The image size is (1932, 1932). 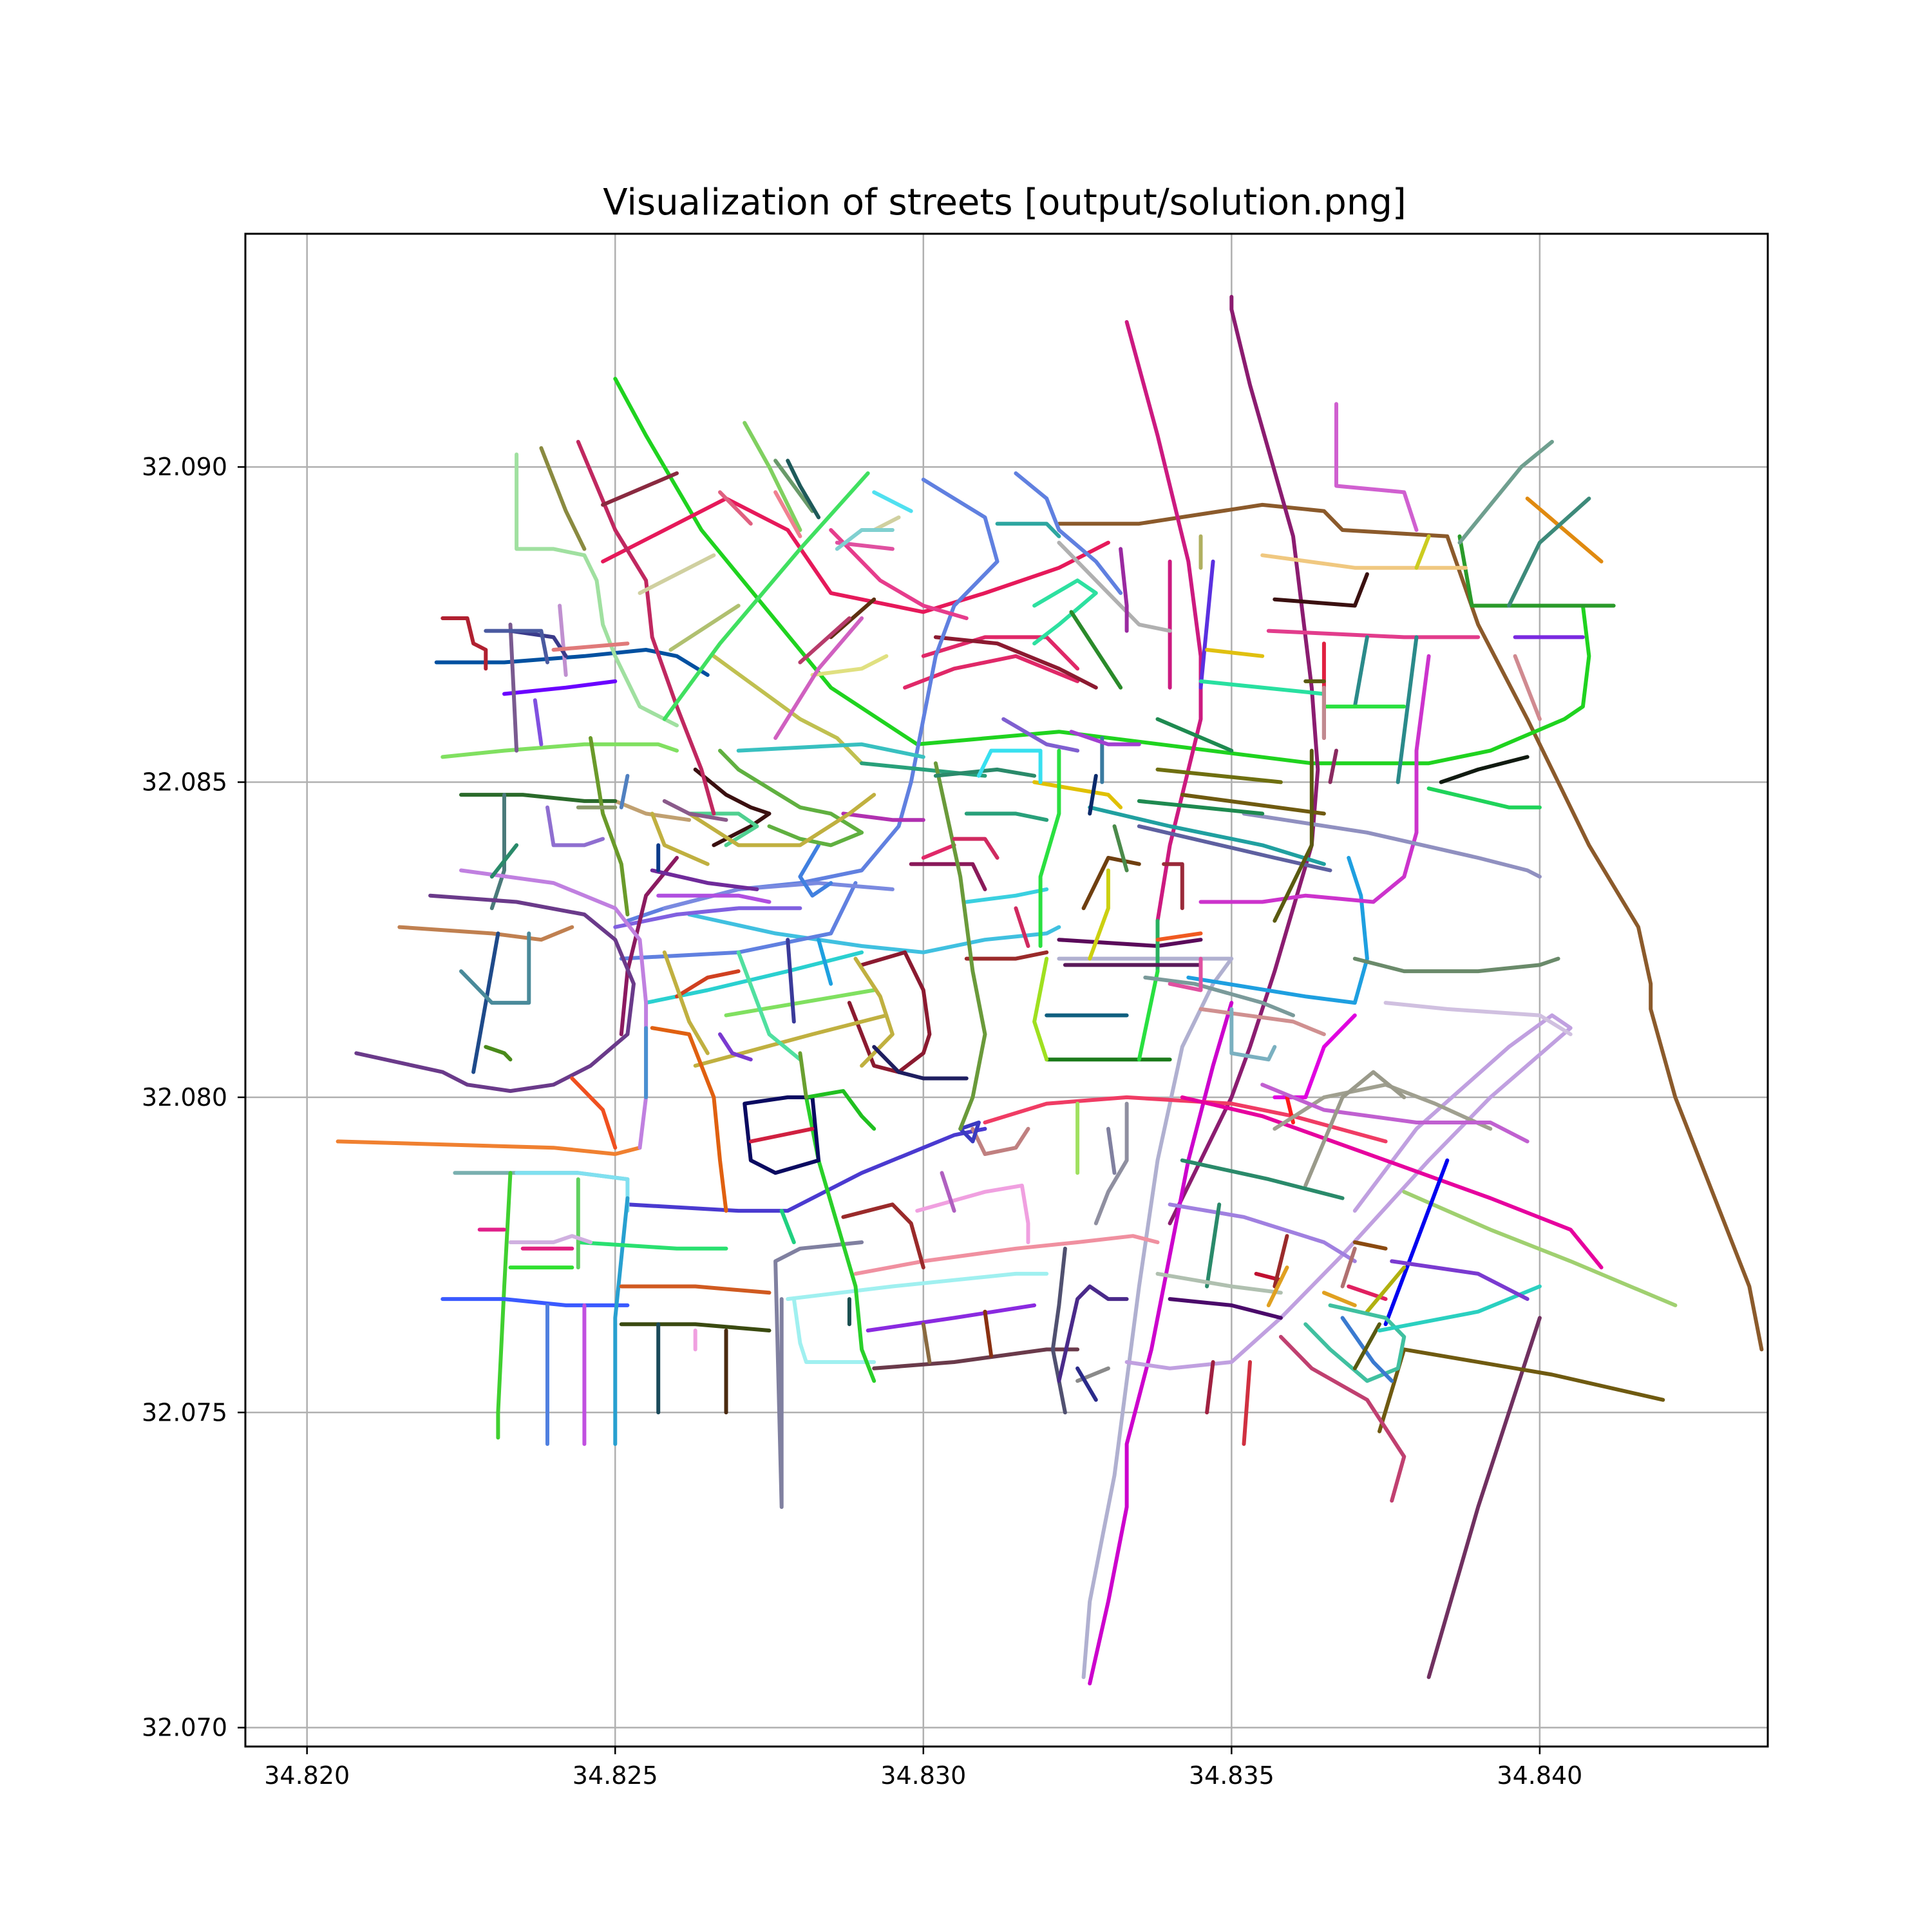 What do you see at coordinates (923, 1775) in the screenshot?
I see `x-tick-label: 34.830` at bounding box center [923, 1775].